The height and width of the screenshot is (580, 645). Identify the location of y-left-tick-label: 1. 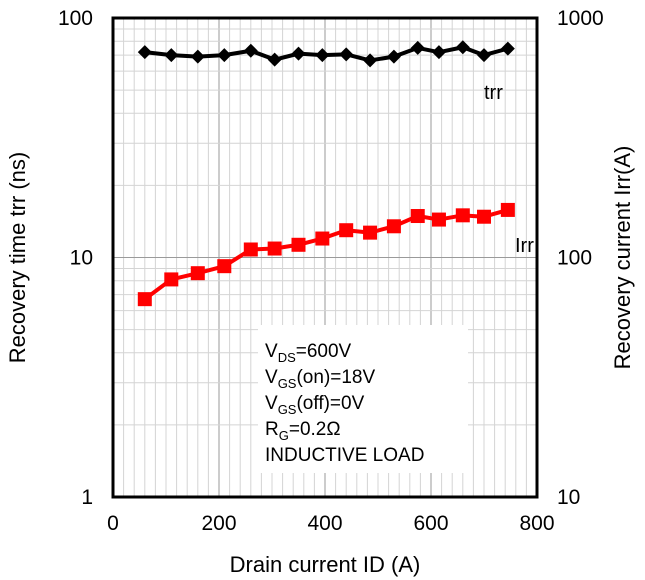
(87, 497).